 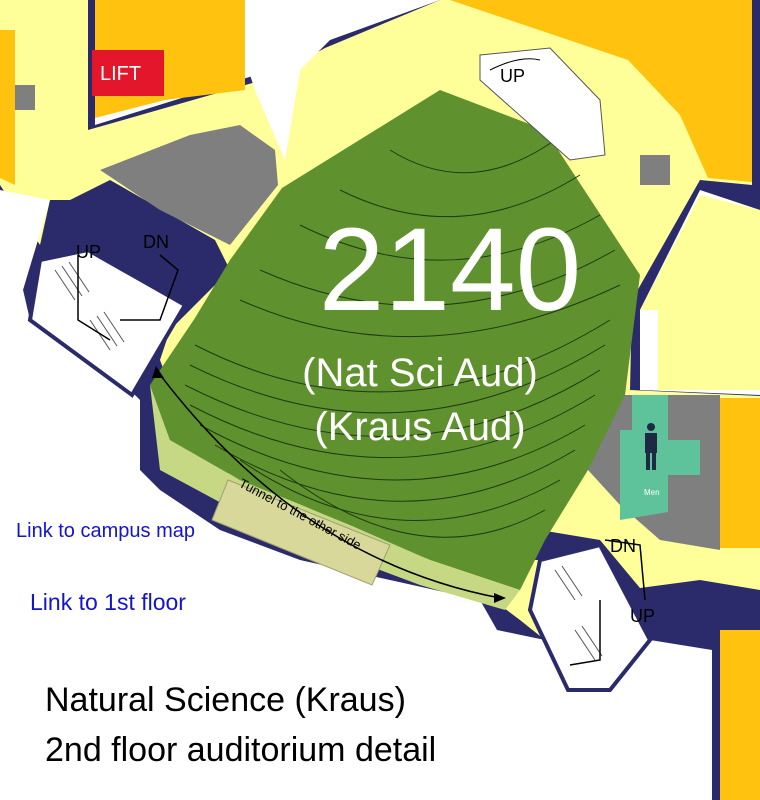 I want to click on lift-box, so click(x=128, y=73).